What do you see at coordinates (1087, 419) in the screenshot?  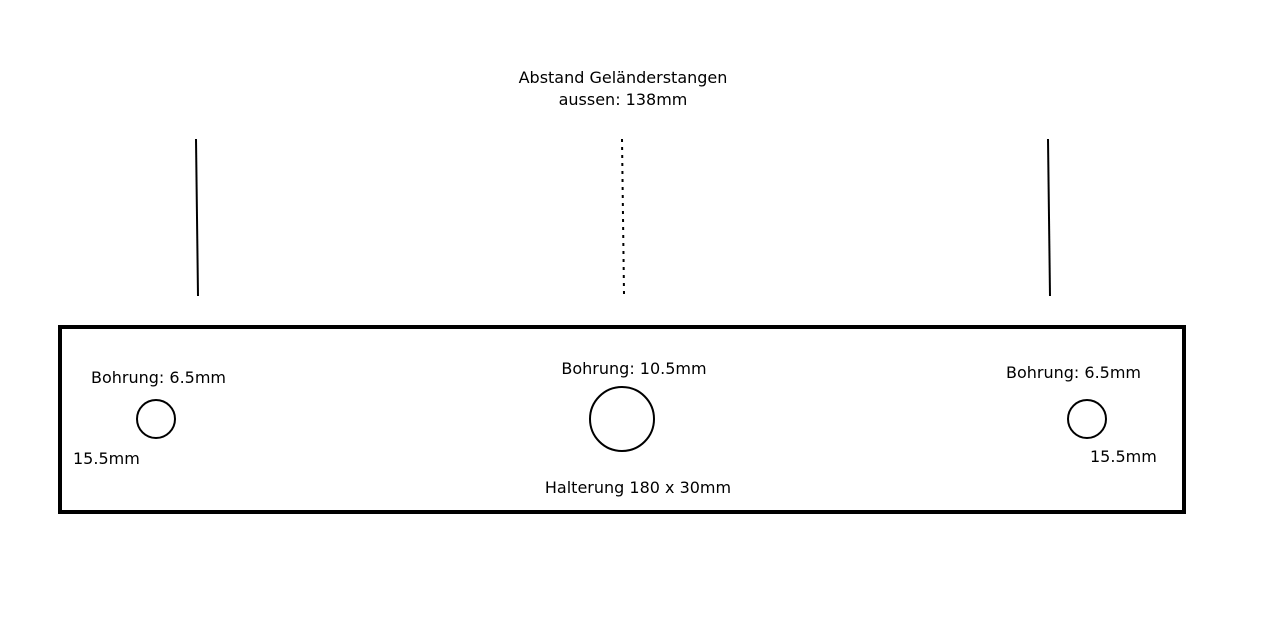 I see `right-hole` at bounding box center [1087, 419].